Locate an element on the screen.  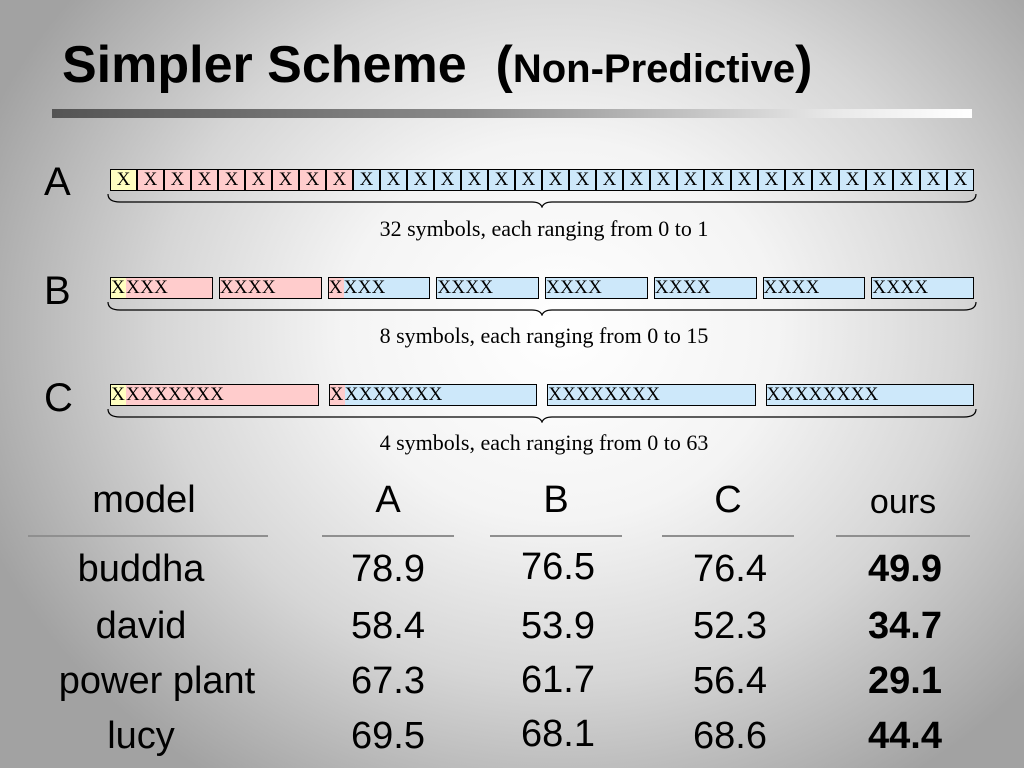
cell-ours: 34.7 is located at coordinates (905, 626).